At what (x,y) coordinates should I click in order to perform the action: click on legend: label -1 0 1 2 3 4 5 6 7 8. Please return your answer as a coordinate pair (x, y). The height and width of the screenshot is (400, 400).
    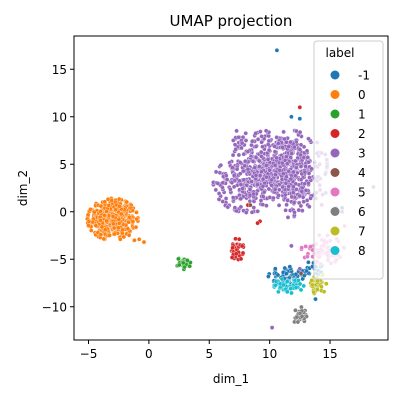
    Looking at the image, I should click on (348, 160).